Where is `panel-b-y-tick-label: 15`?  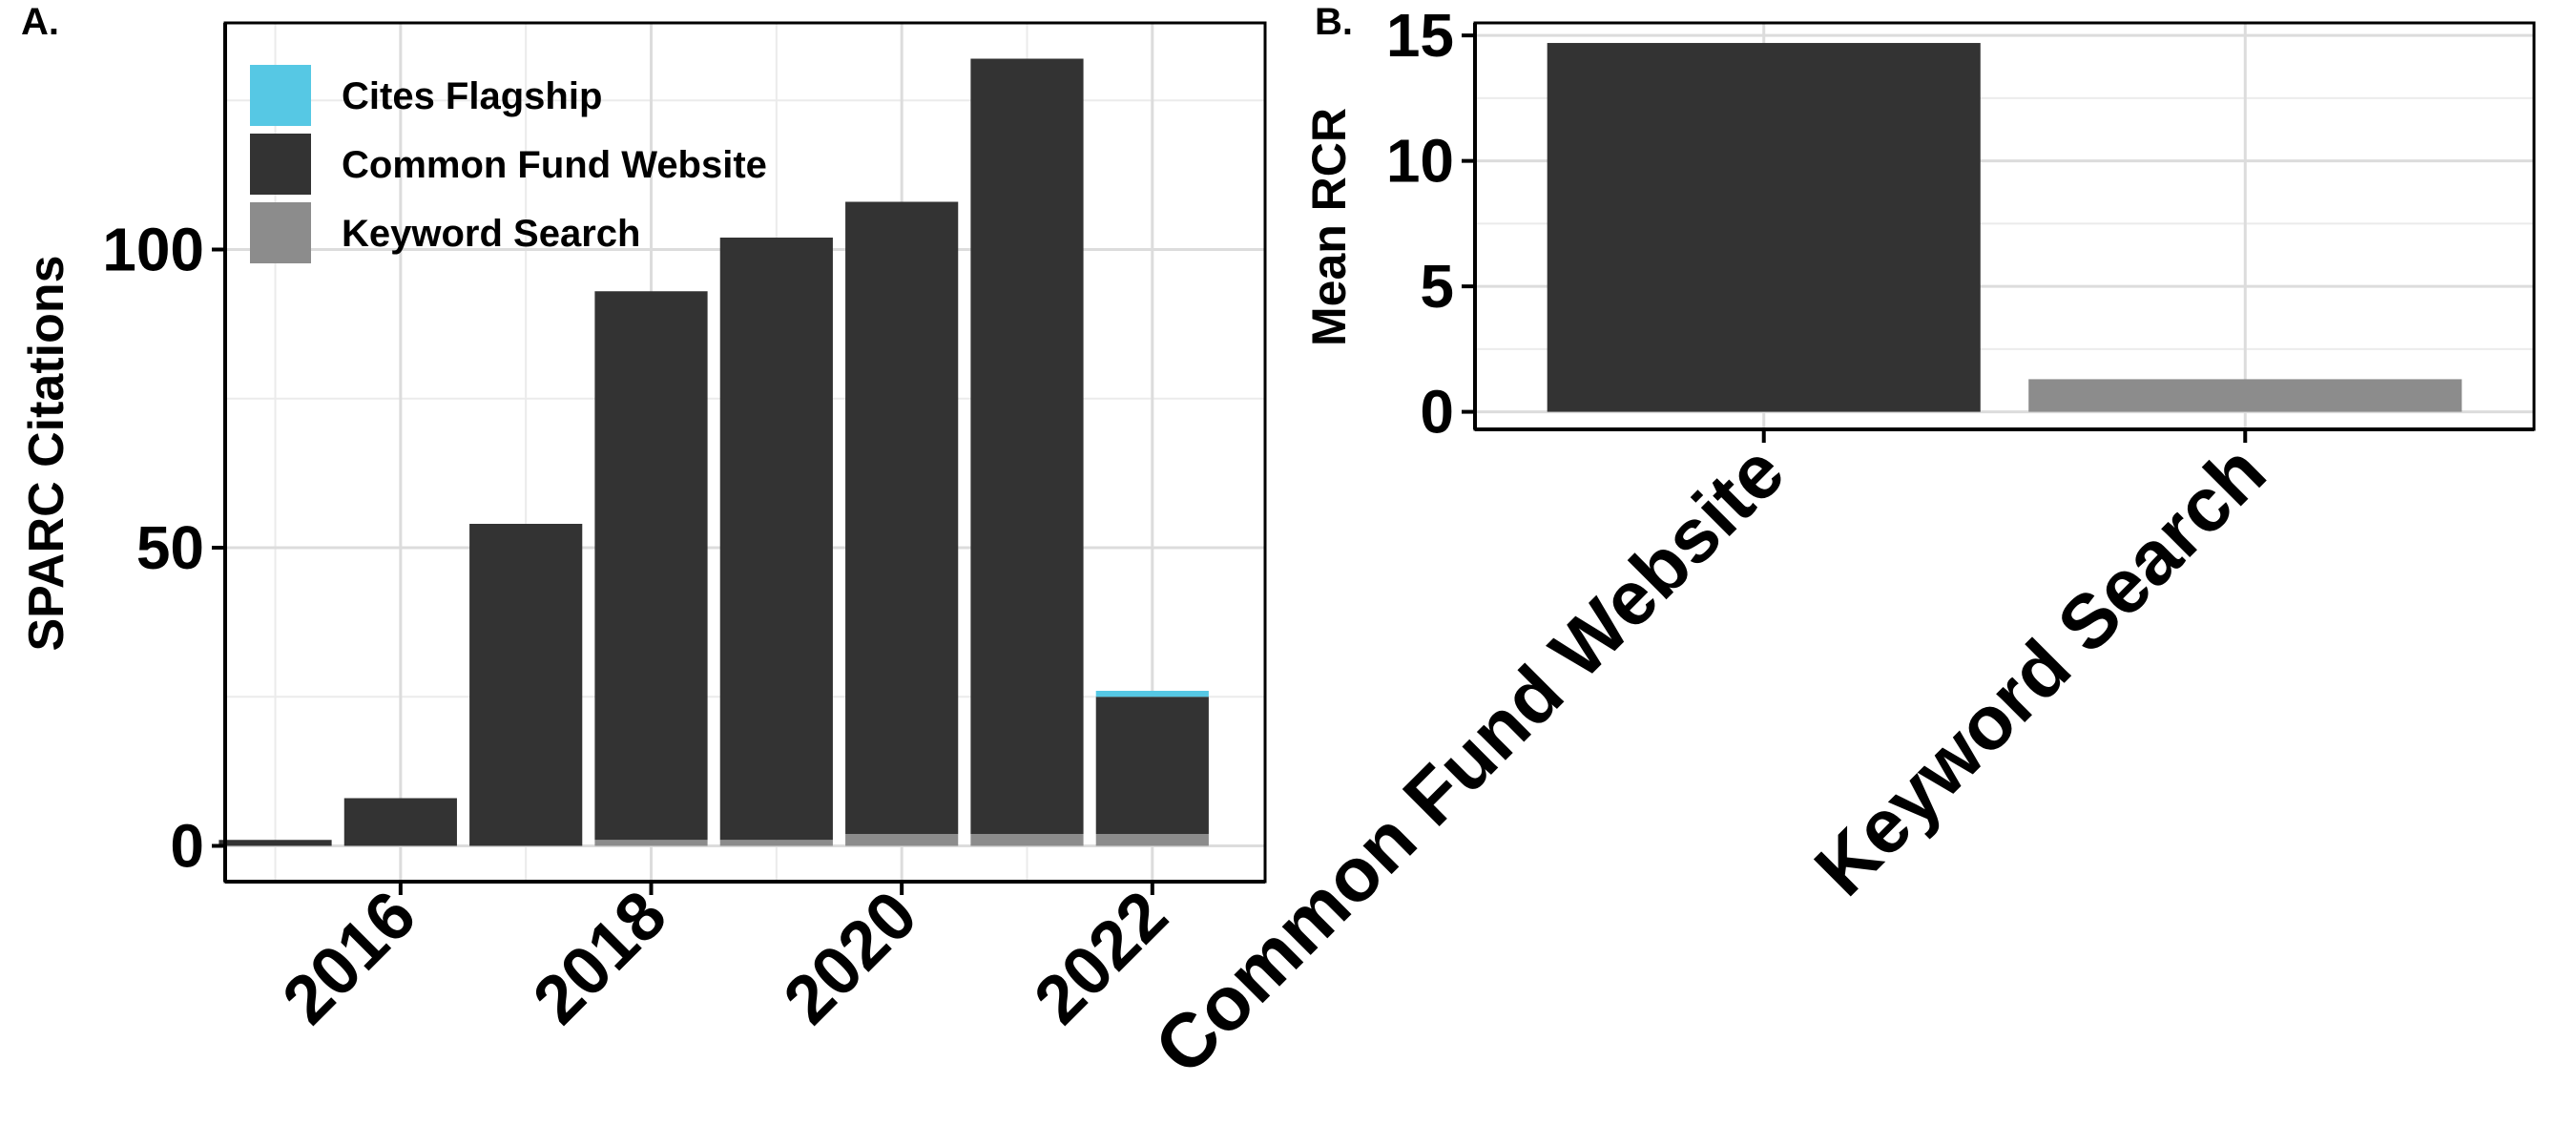
panel-b-y-tick-label: 15 is located at coordinates (1420, 35).